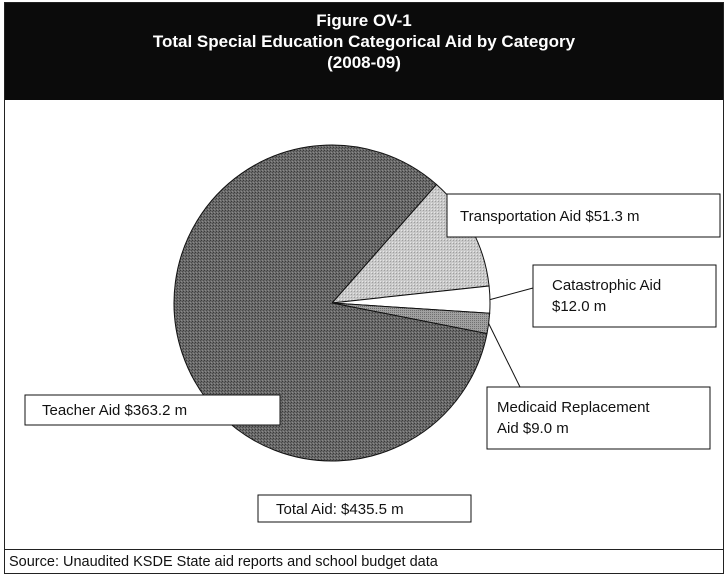 Image resolution: width=728 pixels, height=576 pixels. What do you see at coordinates (598, 418) in the screenshot?
I see `medicaid-label-box` at bounding box center [598, 418].